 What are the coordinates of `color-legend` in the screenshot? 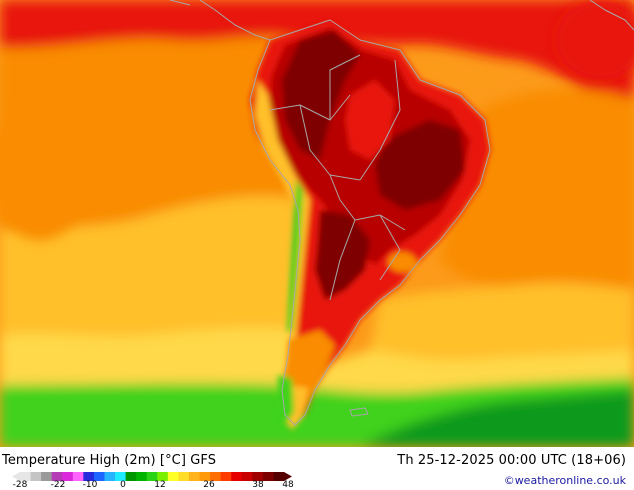 It's located at (152, 476).